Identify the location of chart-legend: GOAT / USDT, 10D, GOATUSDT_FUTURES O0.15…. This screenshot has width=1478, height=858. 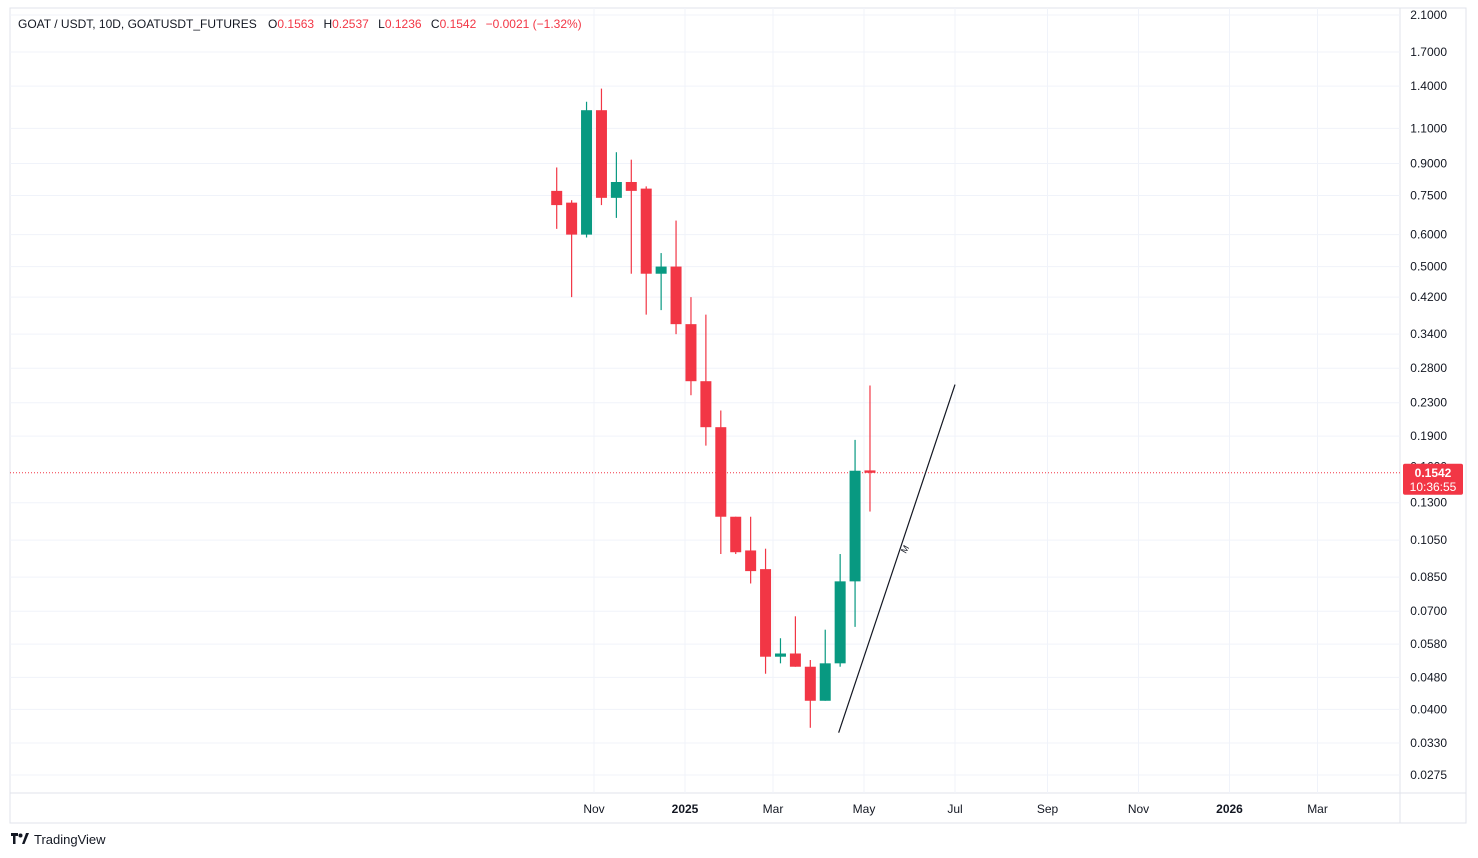
(303, 24).